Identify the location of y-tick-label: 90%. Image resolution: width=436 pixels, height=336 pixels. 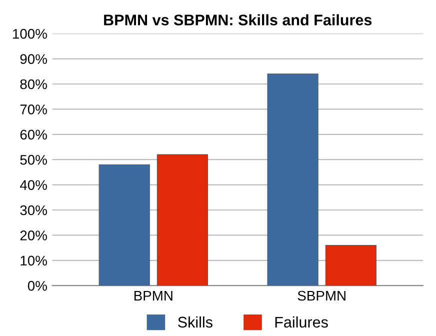
(33, 59).